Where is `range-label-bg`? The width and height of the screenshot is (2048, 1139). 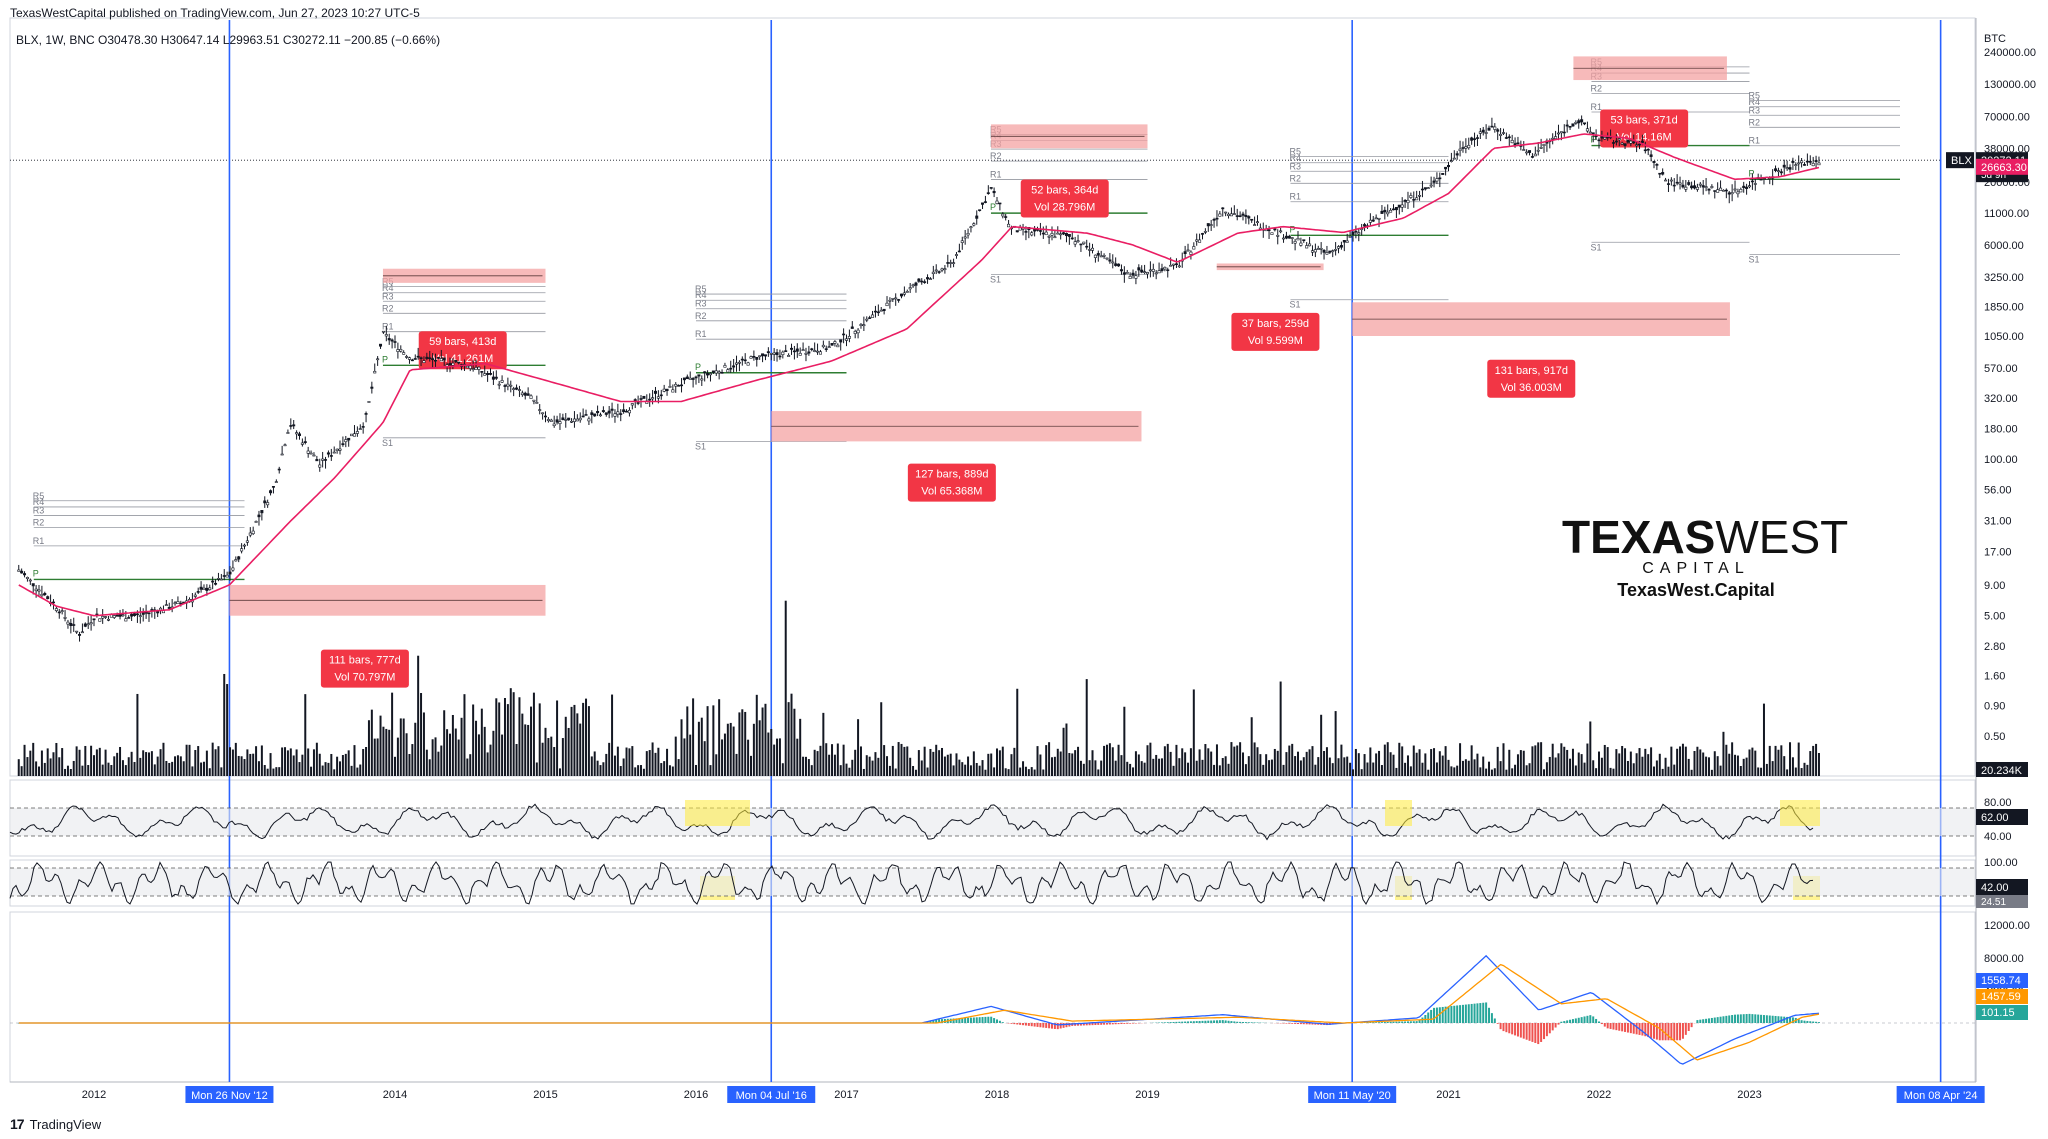
range-label-bg is located at coordinates (1531, 378).